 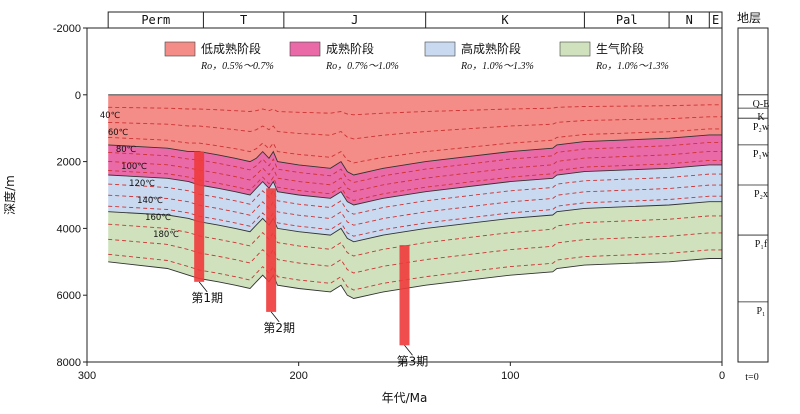 I want to click on stratigraphy-label: P₂w, so click(x=761, y=127).